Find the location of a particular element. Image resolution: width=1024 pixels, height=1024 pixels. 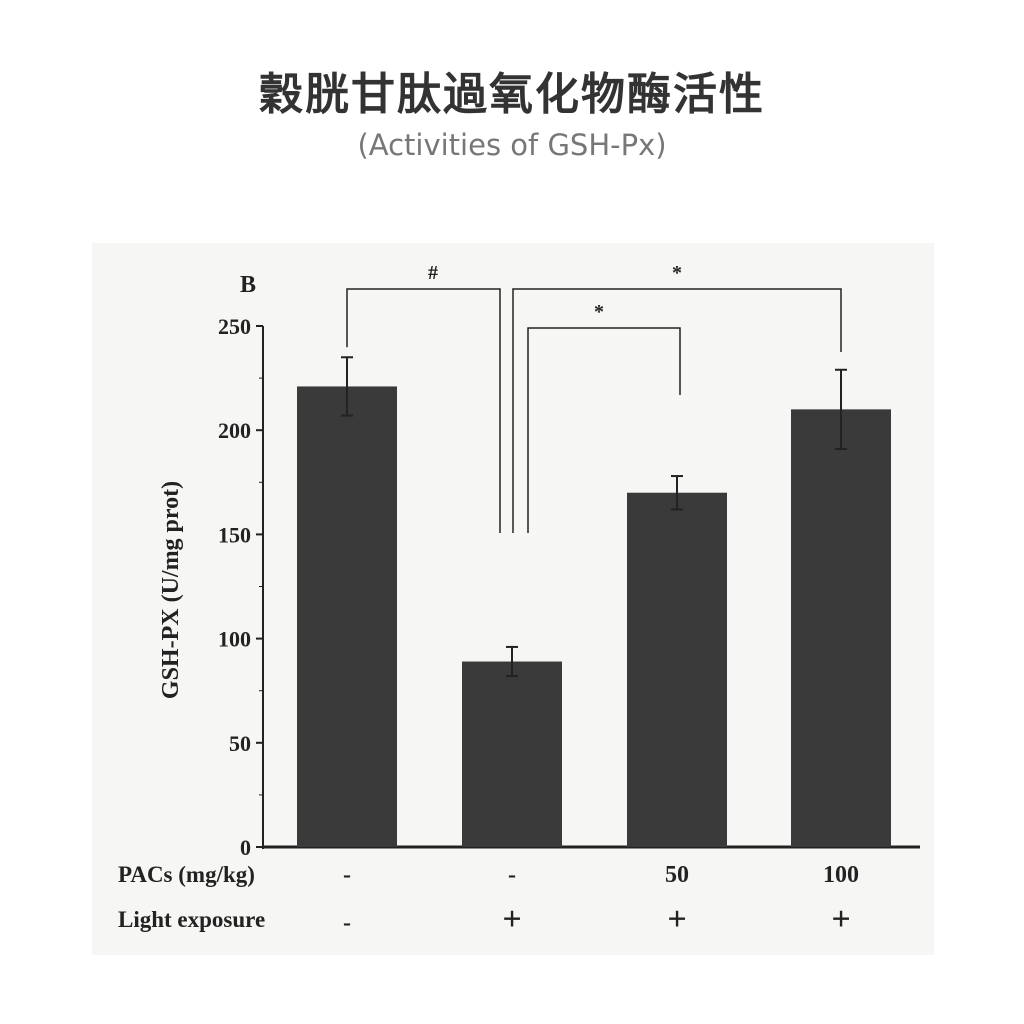

condition-value: 100 is located at coordinates (841, 875).